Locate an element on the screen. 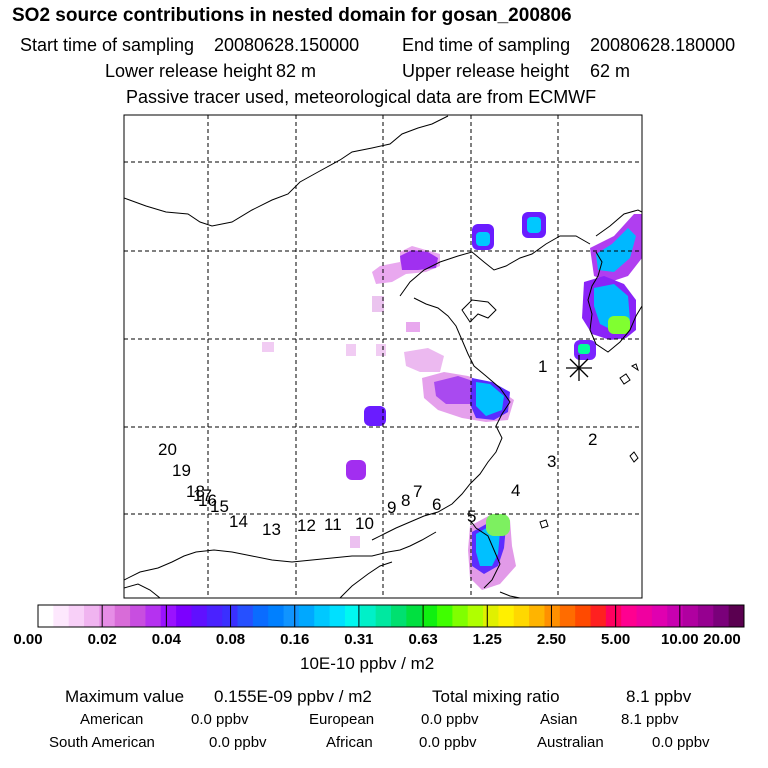  end-time-value: 20080628.180000 is located at coordinates (663, 45).